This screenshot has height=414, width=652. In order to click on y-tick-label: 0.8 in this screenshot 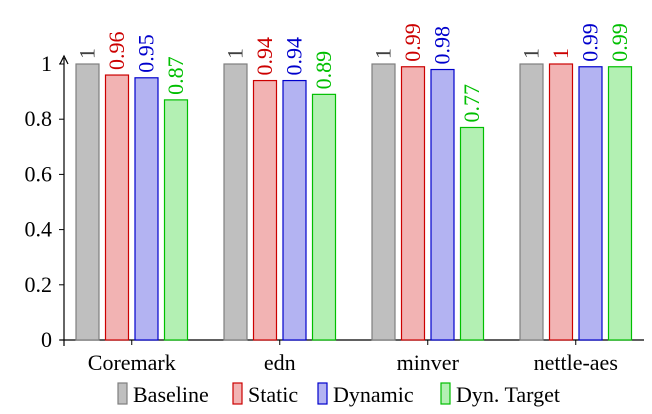, I will do `click(39, 118)`.